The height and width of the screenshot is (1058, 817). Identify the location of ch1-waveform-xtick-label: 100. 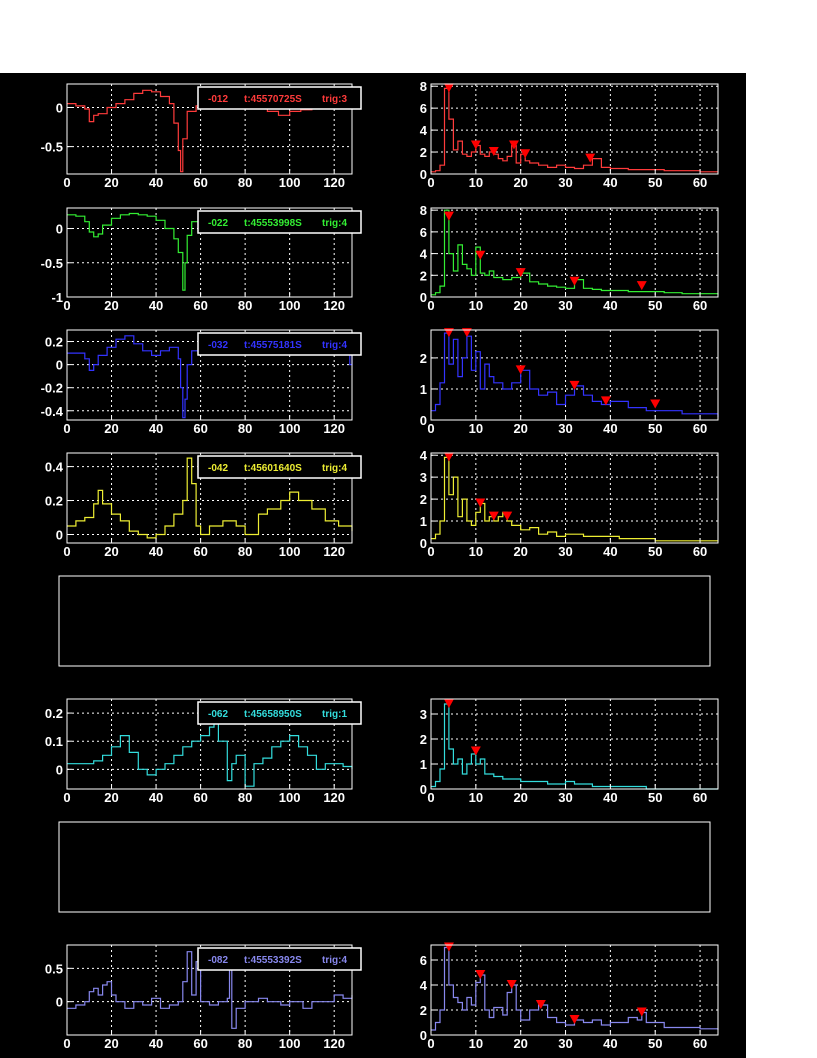
(290, 182).